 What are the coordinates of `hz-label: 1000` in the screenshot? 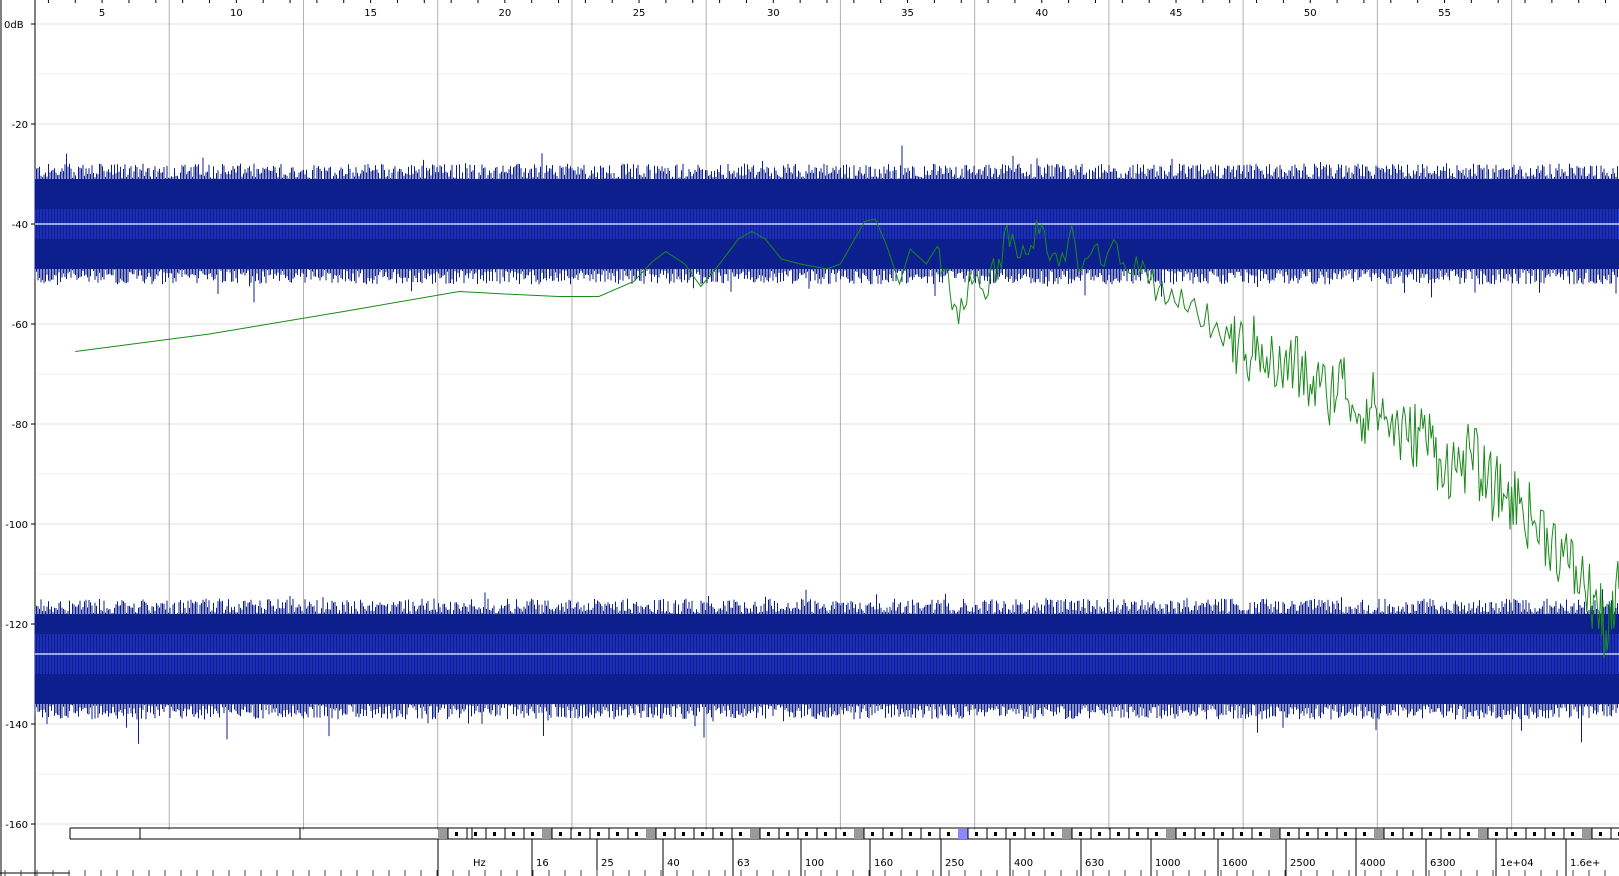 It's located at (1167, 863).